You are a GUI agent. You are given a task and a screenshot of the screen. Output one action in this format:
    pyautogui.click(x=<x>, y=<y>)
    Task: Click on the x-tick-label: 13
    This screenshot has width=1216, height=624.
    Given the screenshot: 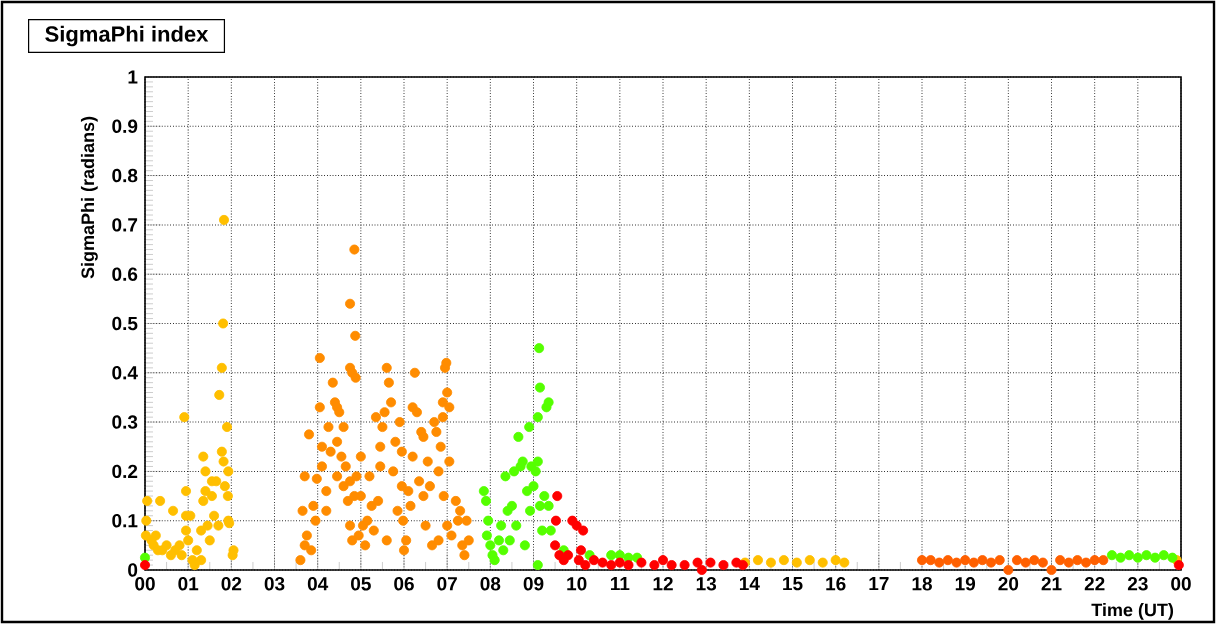 What is the action you would take?
    pyautogui.click(x=706, y=584)
    